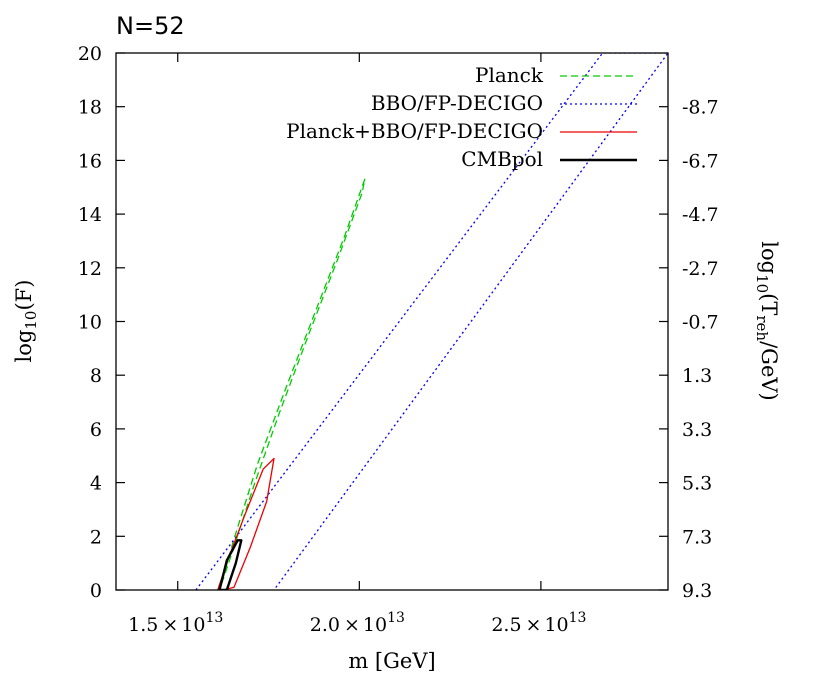  I want to click on y-tick-label: 0, so click(96, 591).